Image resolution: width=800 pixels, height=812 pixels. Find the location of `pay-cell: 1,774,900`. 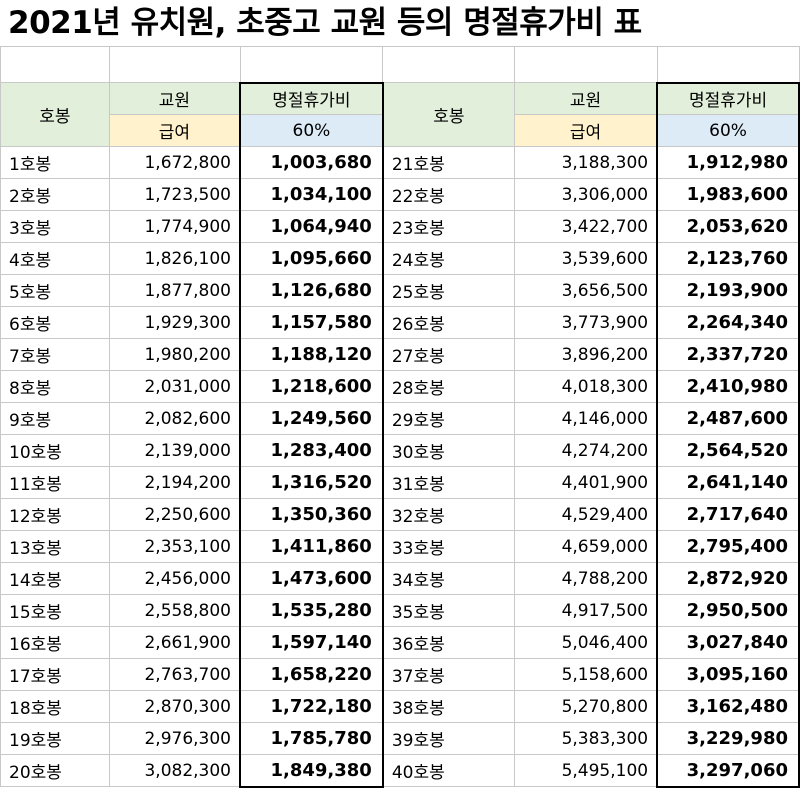

pay-cell: 1,774,900 is located at coordinates (174, 226).